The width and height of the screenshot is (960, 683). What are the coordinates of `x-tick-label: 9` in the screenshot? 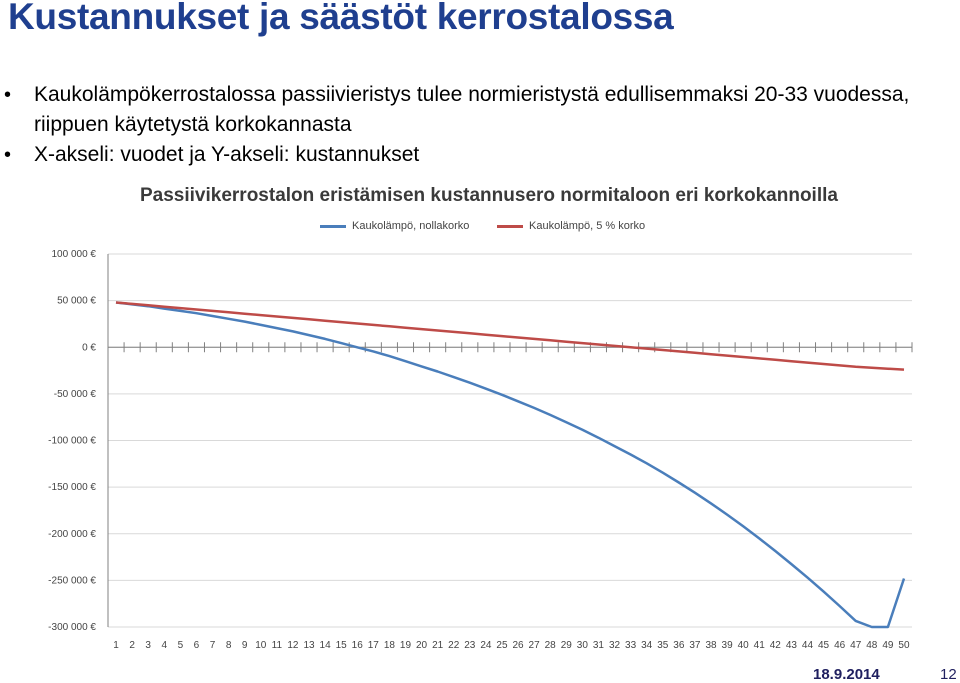 It's located at (245, 645).